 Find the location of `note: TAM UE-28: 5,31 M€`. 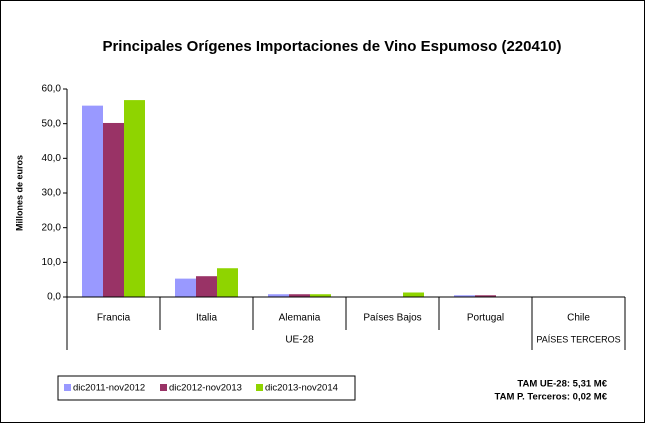

note: TAM UE-28: 5,31 M€ is located at coordinates (562, 384).